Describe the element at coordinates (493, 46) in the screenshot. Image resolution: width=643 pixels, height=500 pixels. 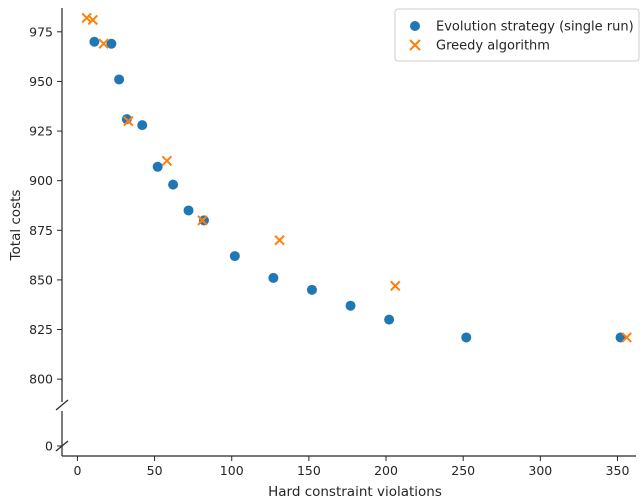
I see `legend-label-greedy: Greedy algorithm` at that location.